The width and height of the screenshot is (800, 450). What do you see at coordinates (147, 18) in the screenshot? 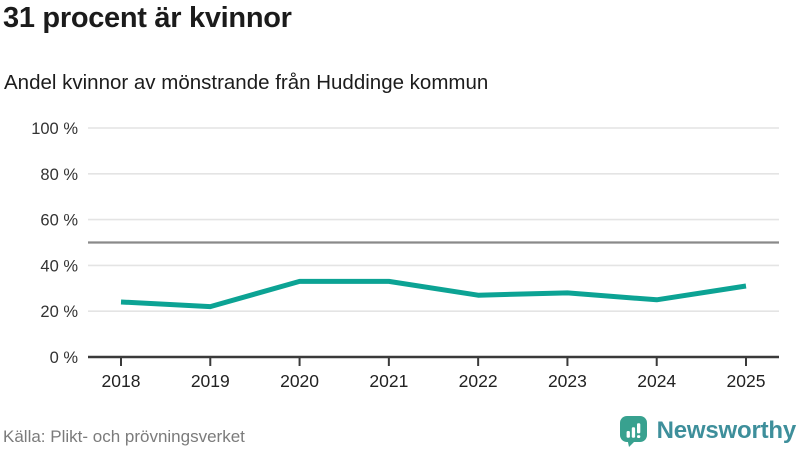
I see `chart-title: 31 procent är kvinnor` at bounding box center [147, 18].